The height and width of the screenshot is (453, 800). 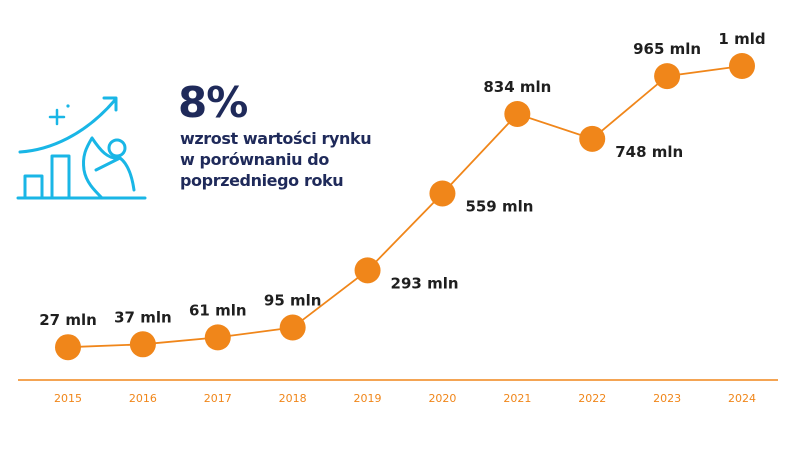 I want to click on data-point-2016, so click(x=142, y=344).